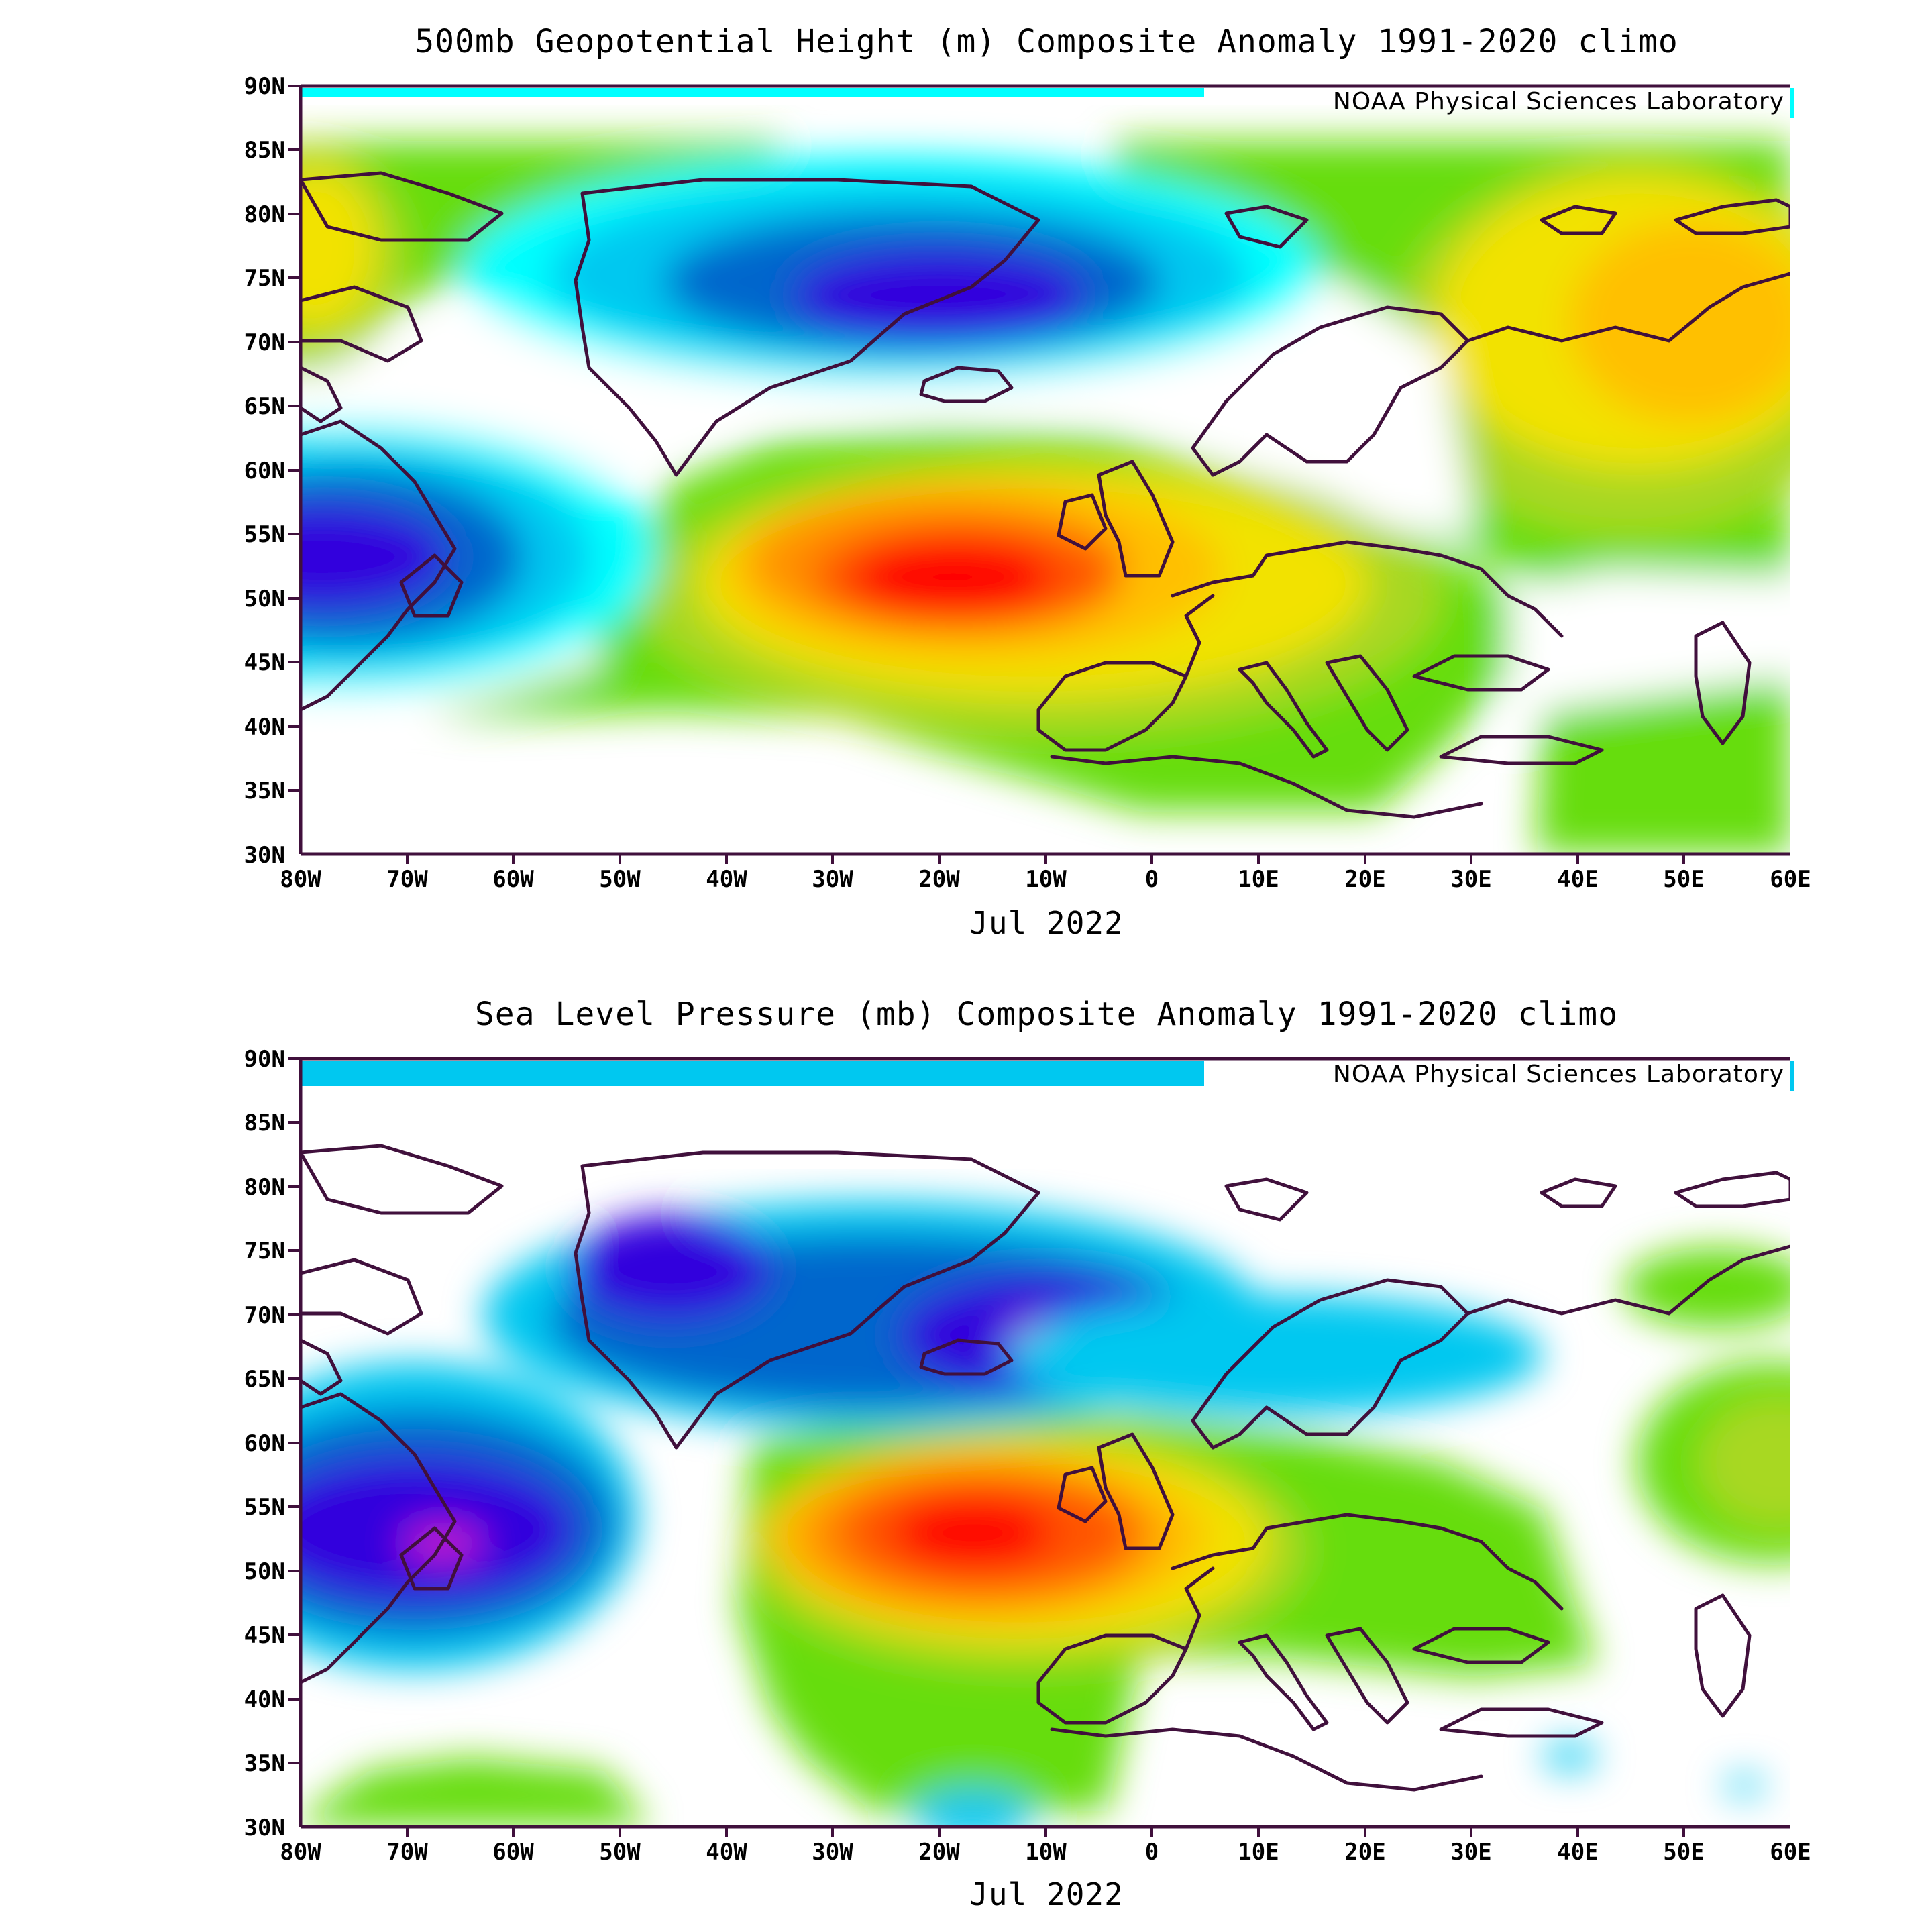 The width and height of the screenshot is (1932, 1932). I want to click on panel-500mb-credit: NOAA Physical Sciences Laboratory, so click(1558, 101).